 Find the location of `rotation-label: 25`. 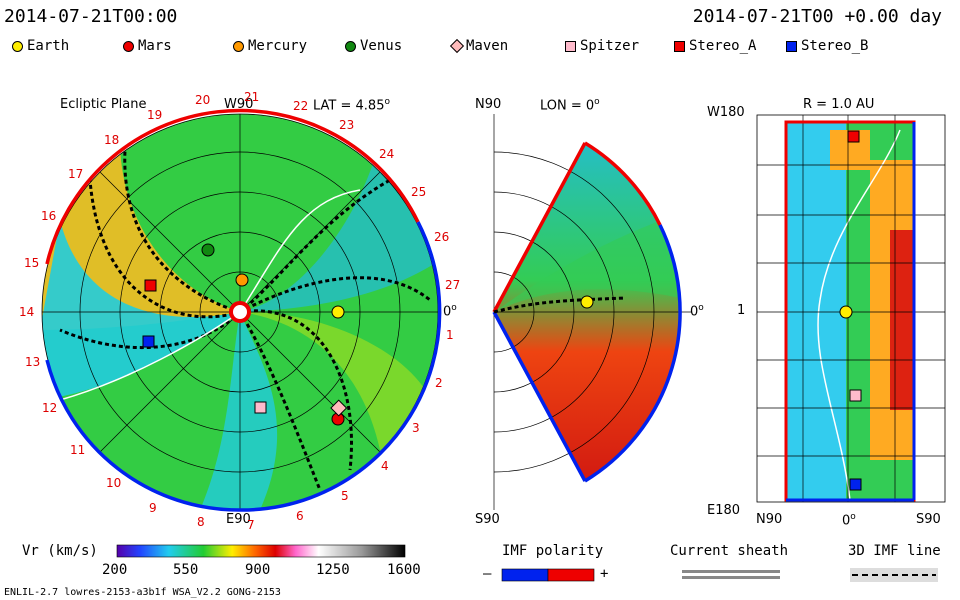

rotation-label: 25 is located at coordinates (419, 192).